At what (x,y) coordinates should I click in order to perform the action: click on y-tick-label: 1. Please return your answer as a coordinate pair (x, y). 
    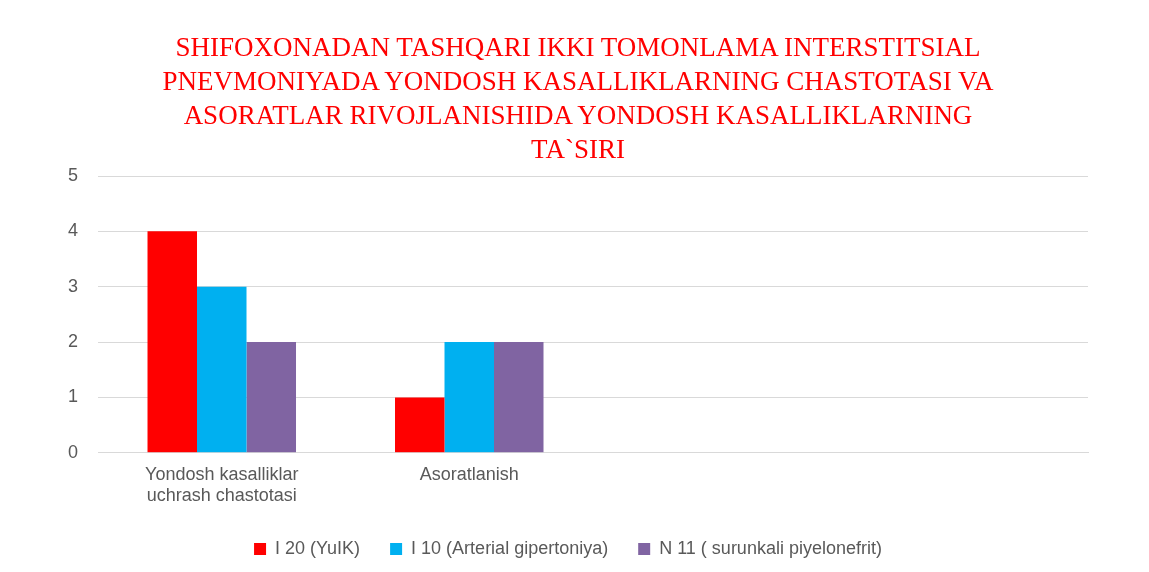
    Looking at the image, I should click on (73, 396).